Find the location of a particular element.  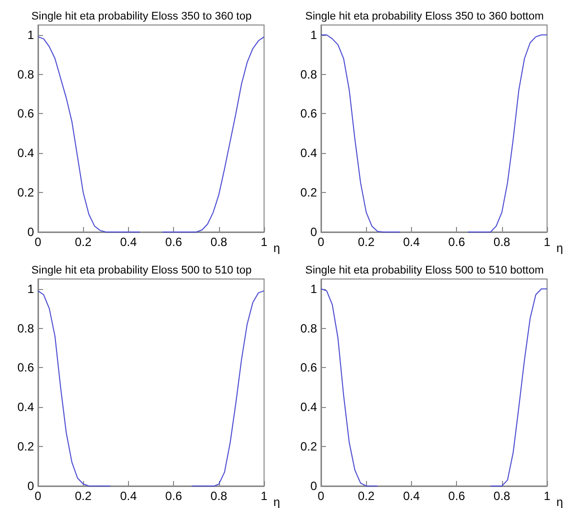

chart-title: Single hit eta probability Eloss 500 to 510 bottom is located at coordinates (424, 270).